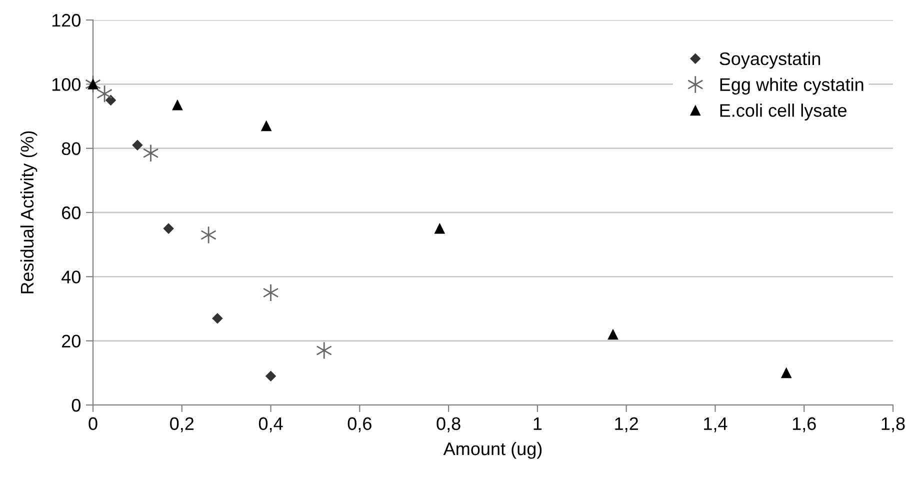  Describe the element at coordinates (76, 405) in the screenshot. I see `y-tick-label: 0` at that location.